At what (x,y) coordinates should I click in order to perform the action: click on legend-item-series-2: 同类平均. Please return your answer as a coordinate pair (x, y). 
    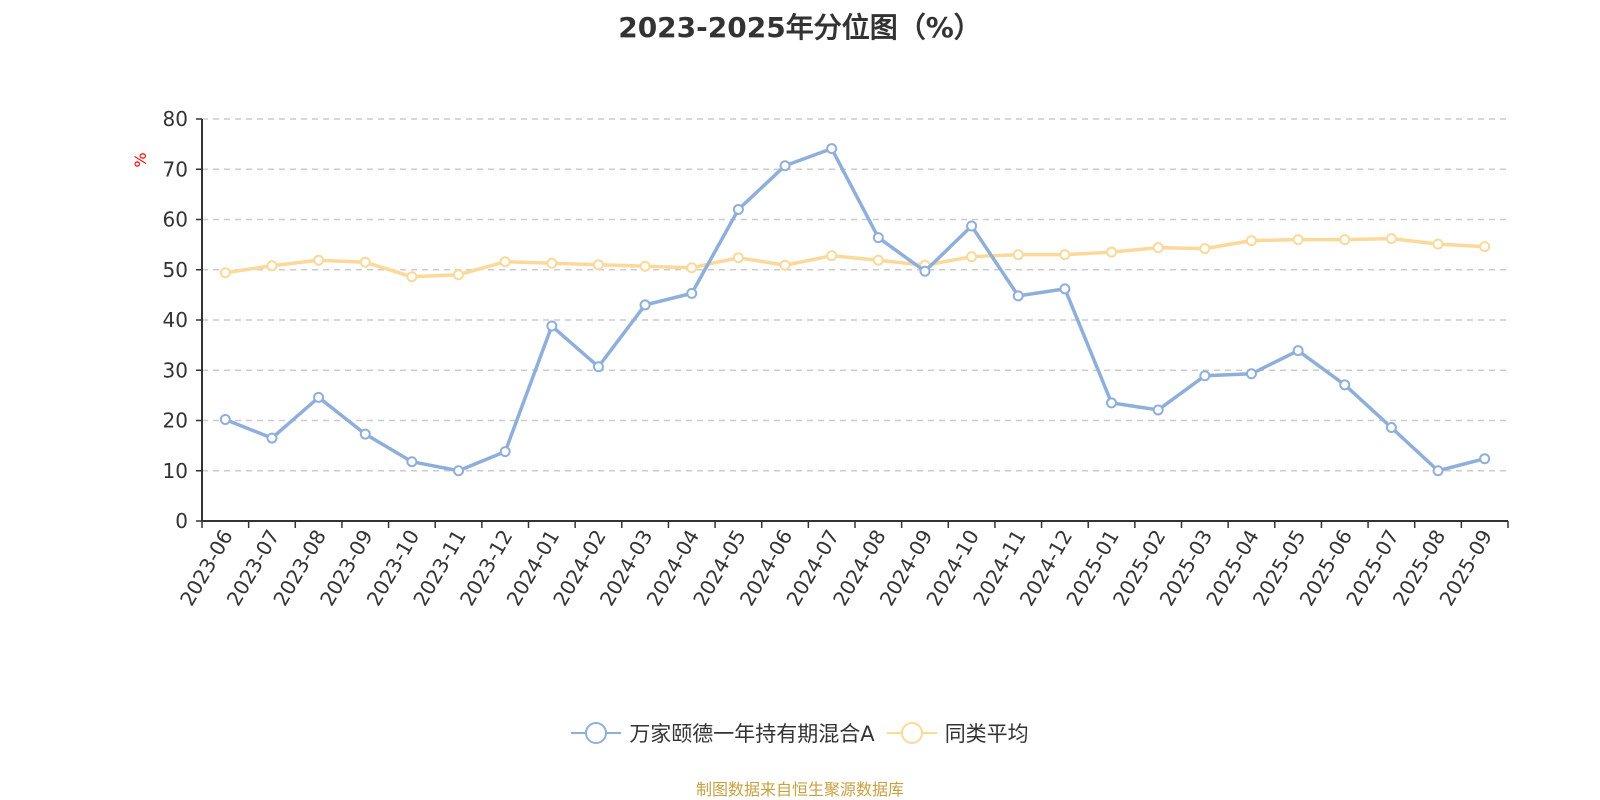
    Looking at the image, I should click on (957, 733).